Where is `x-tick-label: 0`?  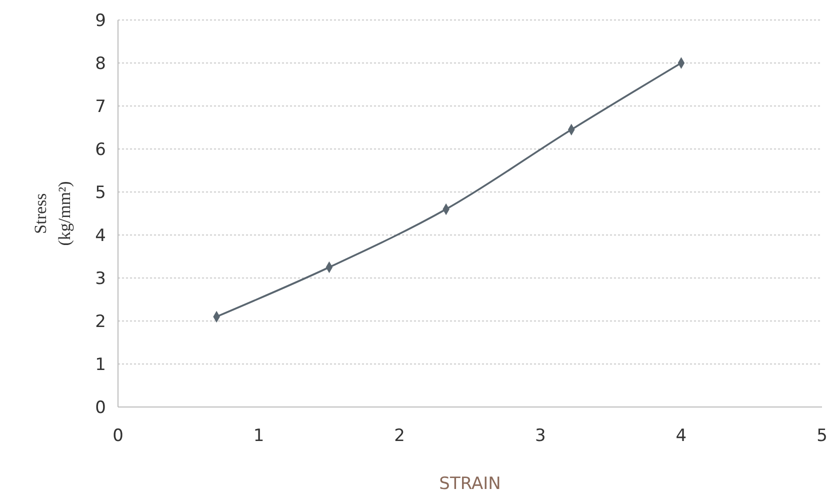 x-tick-label: 0 is located at coordinates (118, 436).